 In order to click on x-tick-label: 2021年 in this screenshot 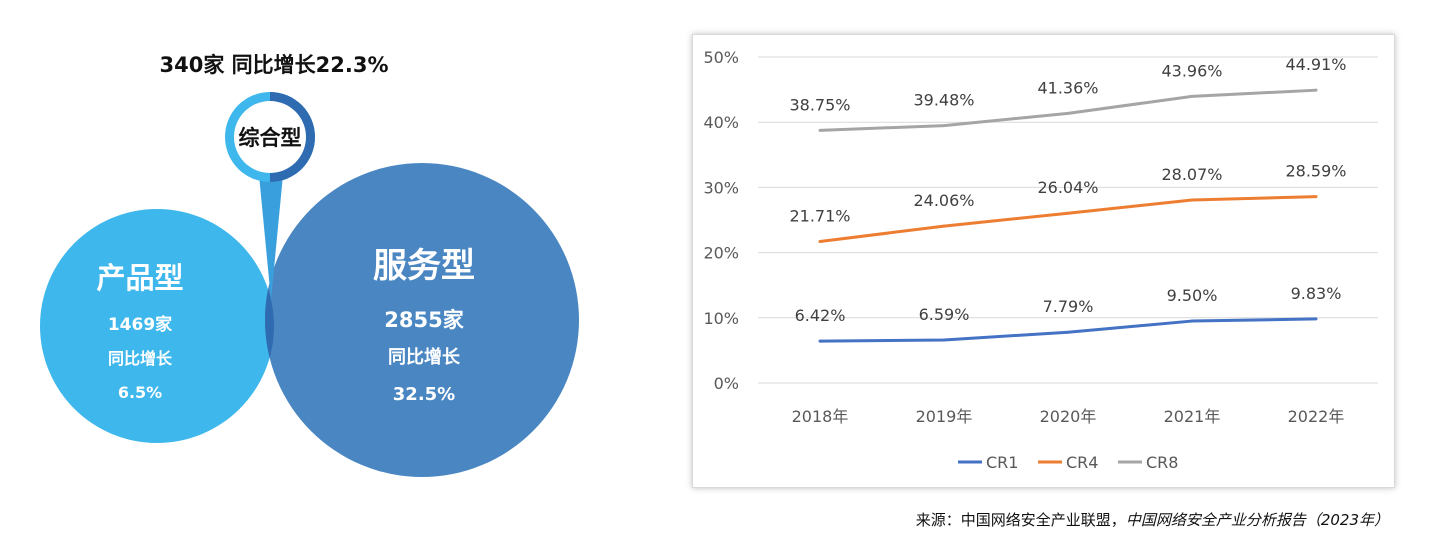, I will do `click(1192, 416)`.